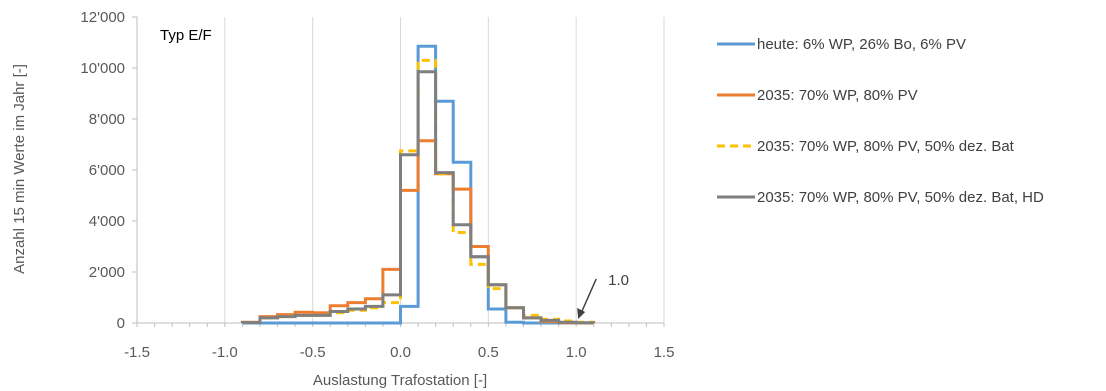  What do you see at coordinates (313, 352) in the screenshot?
I see `x-tick-label: -0.5` at bounding box center [313, 352].